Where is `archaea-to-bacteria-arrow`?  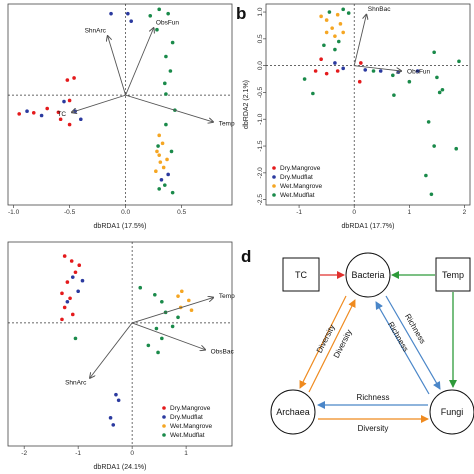
archaea-to-bacteria-arrow is located at coordinates (332, 346).